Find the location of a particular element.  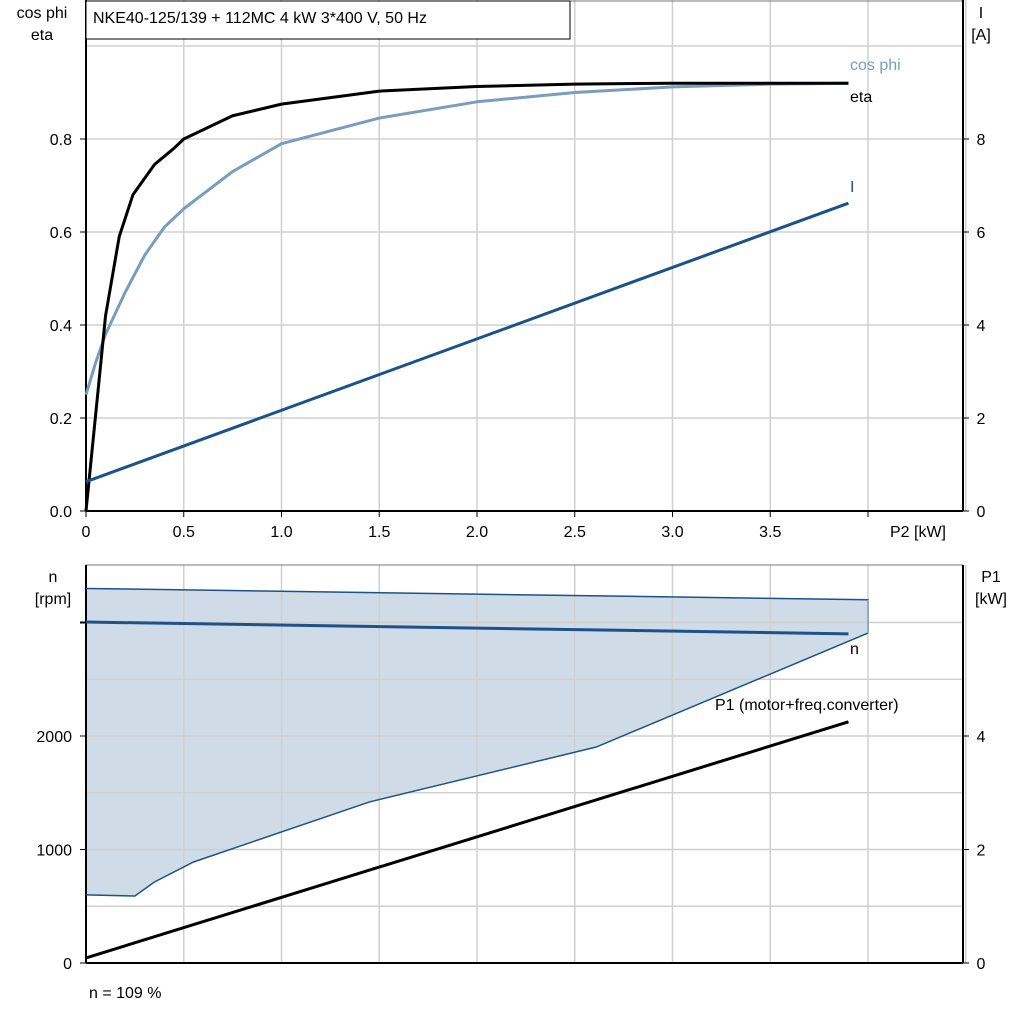

x-tick-label: 1.5 is located at coordinates (379, 532).